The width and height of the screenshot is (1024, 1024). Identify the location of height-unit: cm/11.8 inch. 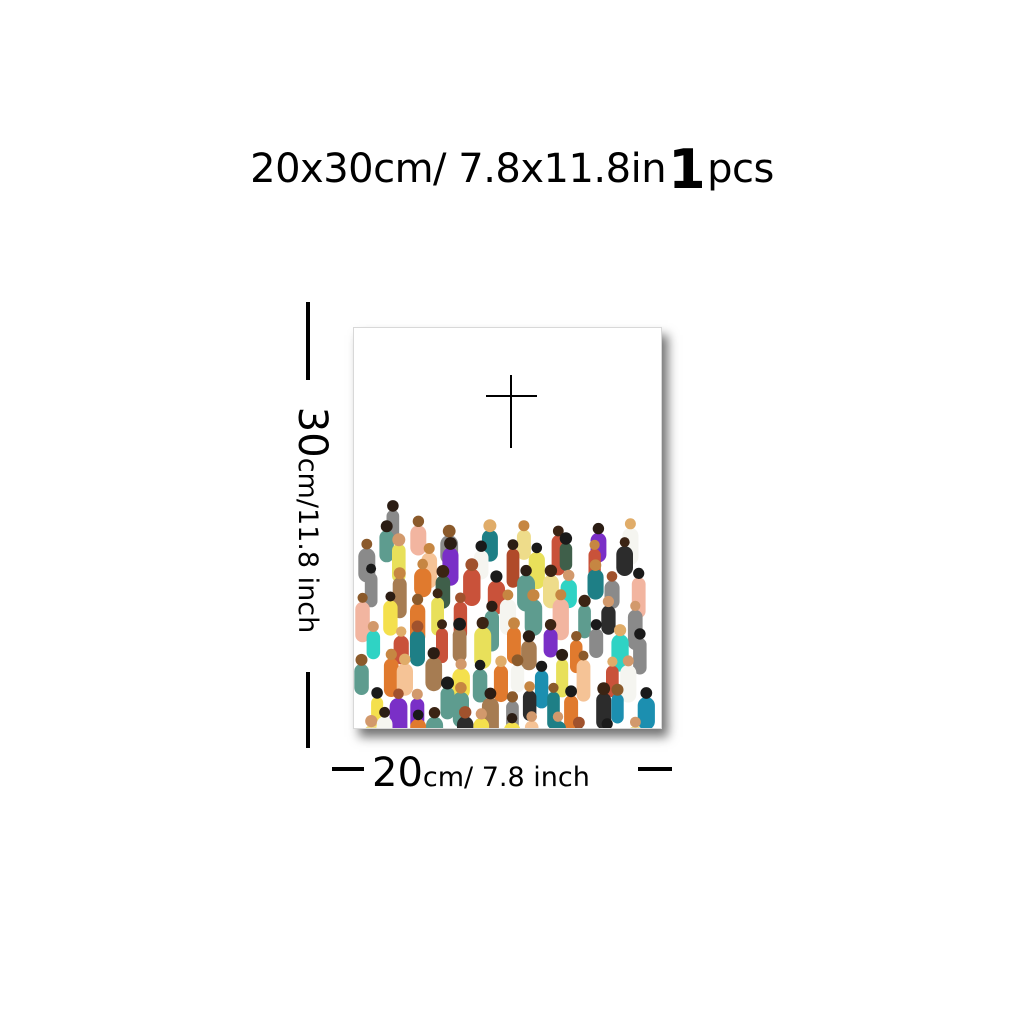
(307, 545).